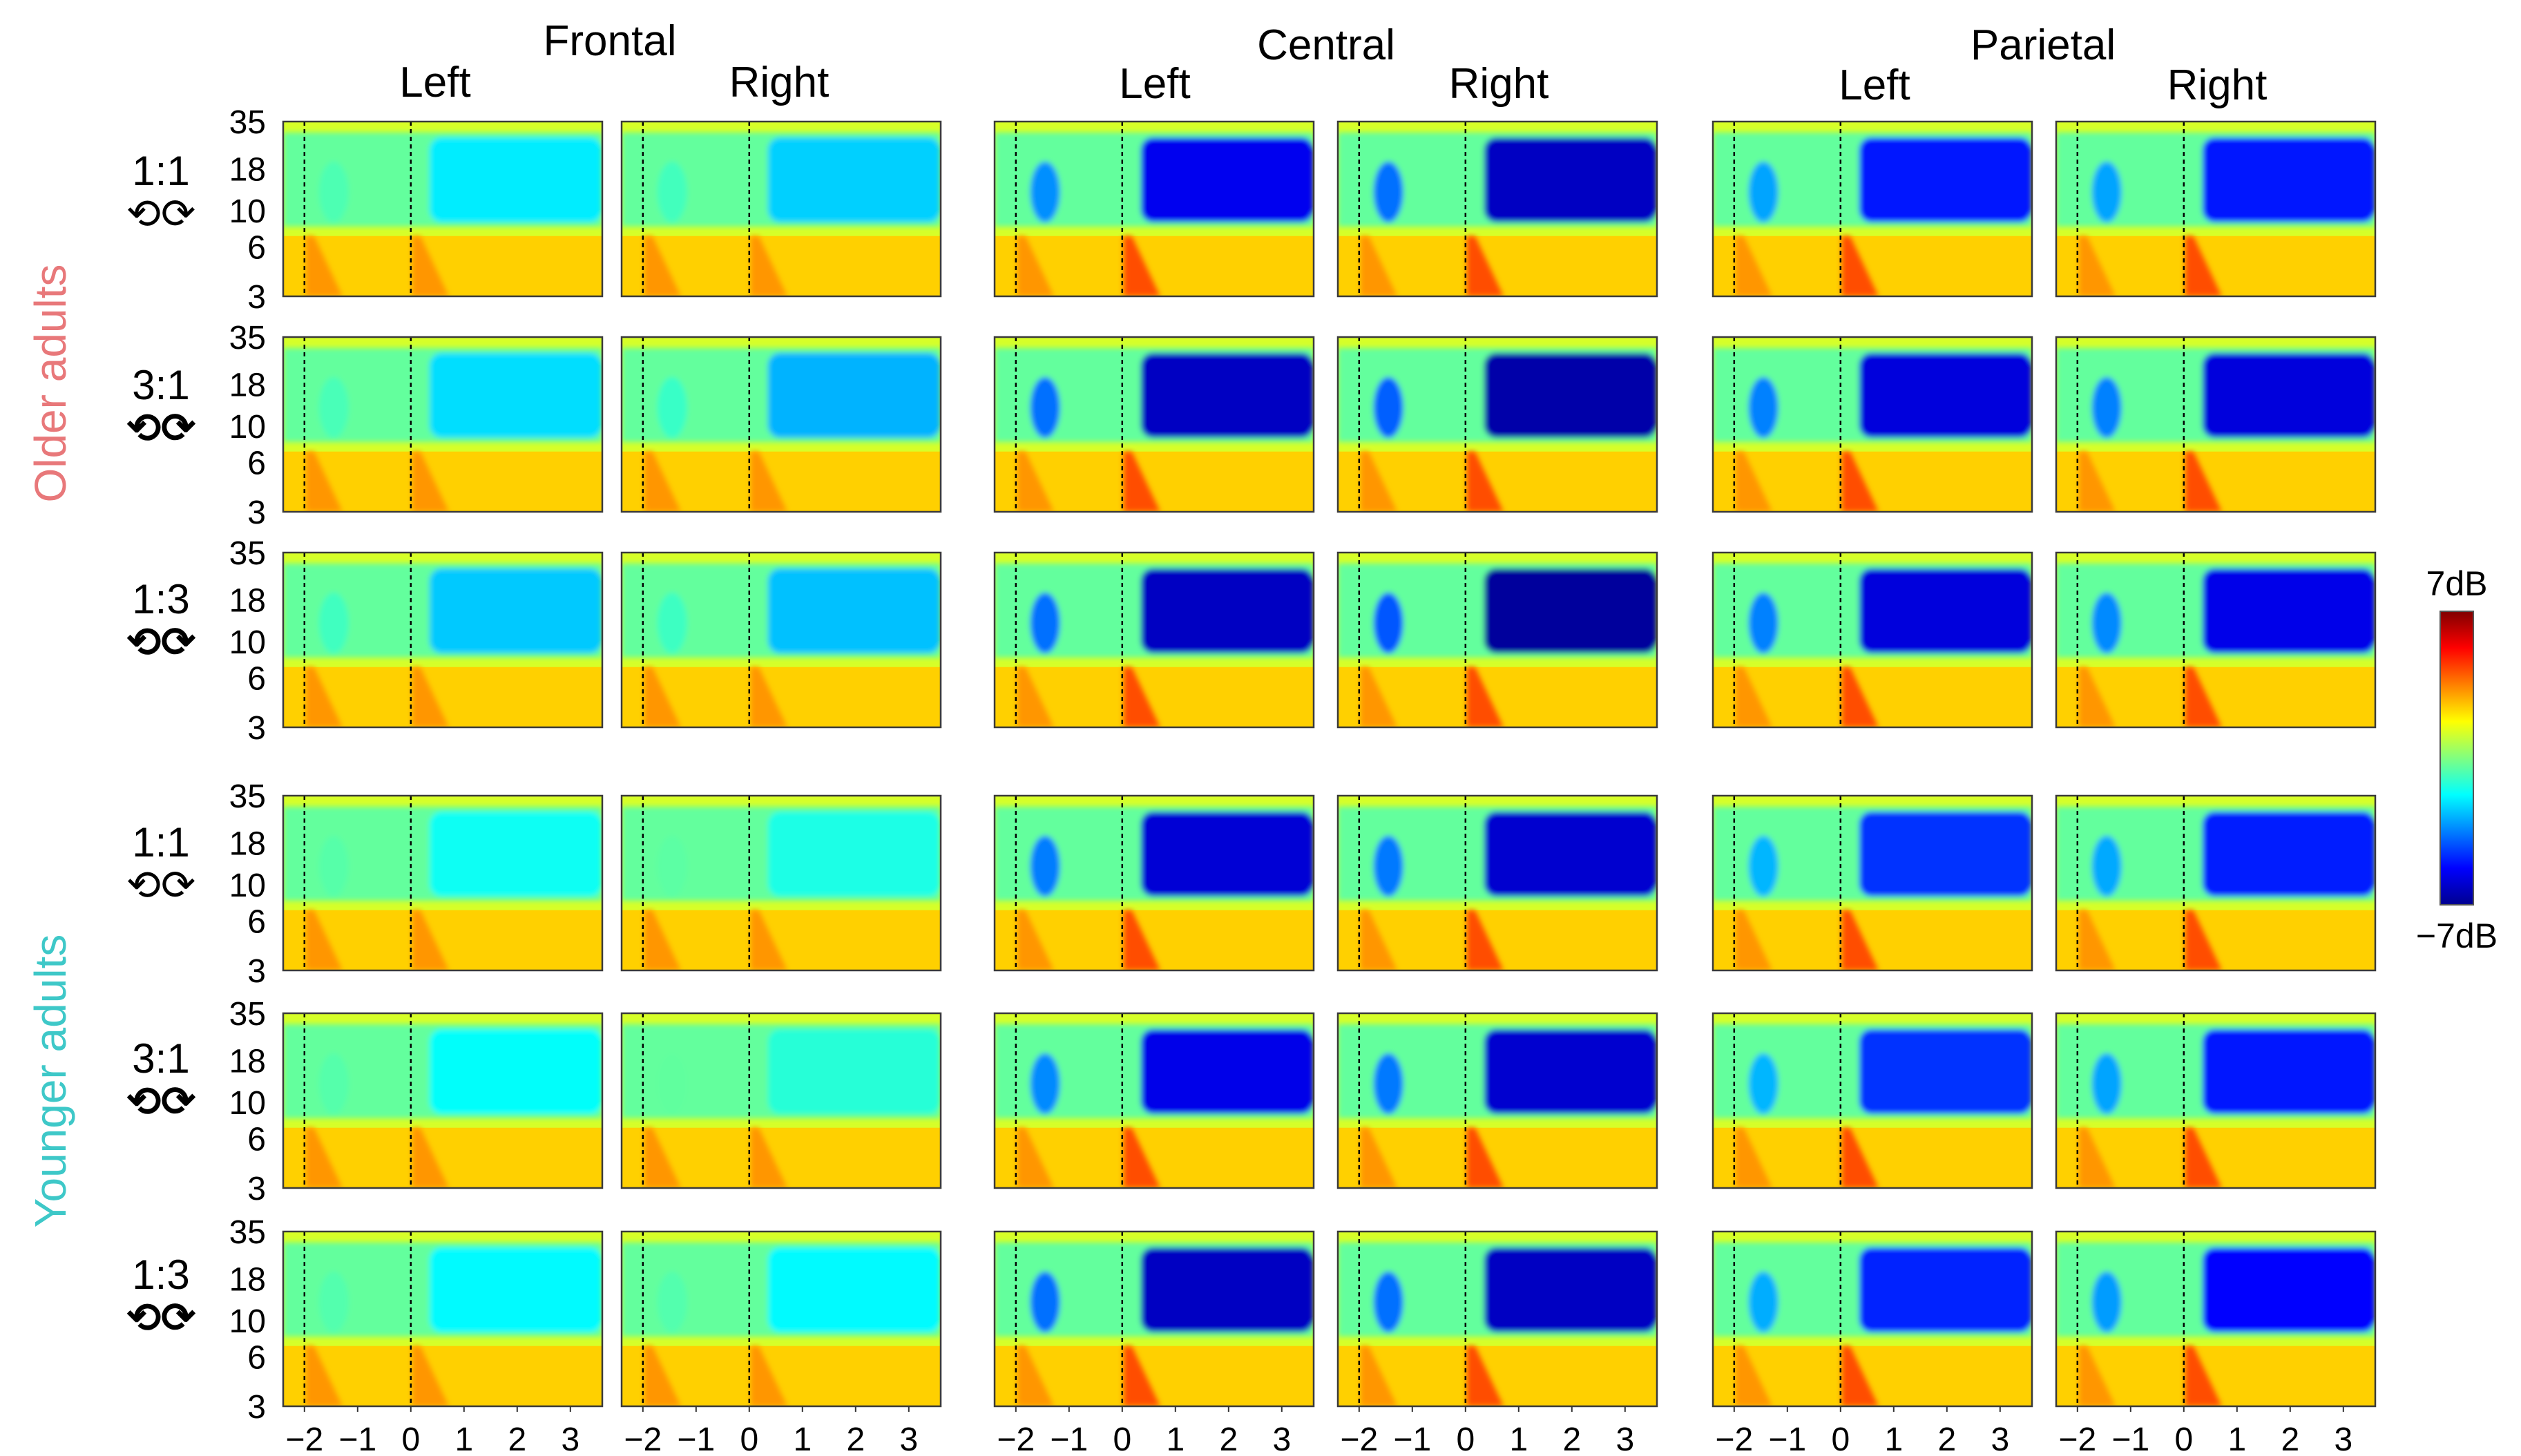  What do you see at coordinates (161, 642) in the screenshot?
I see `rotation-icons-older-1-3: ⟲⟳` at bounding box center [161, 642].